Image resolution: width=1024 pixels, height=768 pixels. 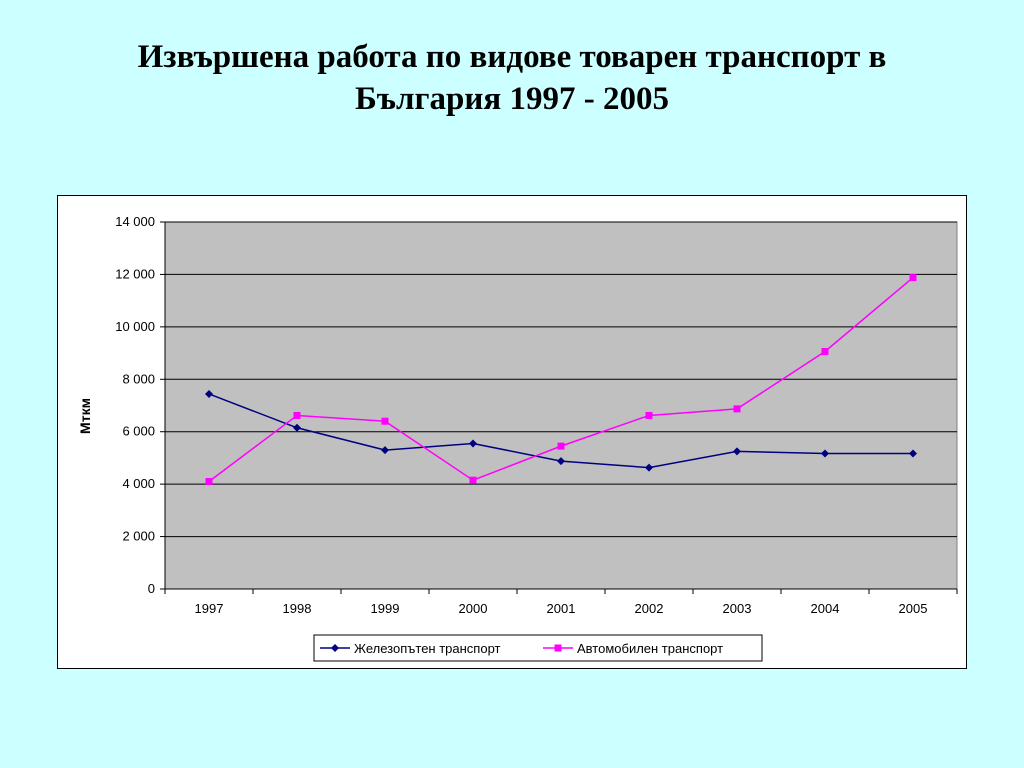 I want to click on x-tick-label: 2000, so click(x=473, y=608).